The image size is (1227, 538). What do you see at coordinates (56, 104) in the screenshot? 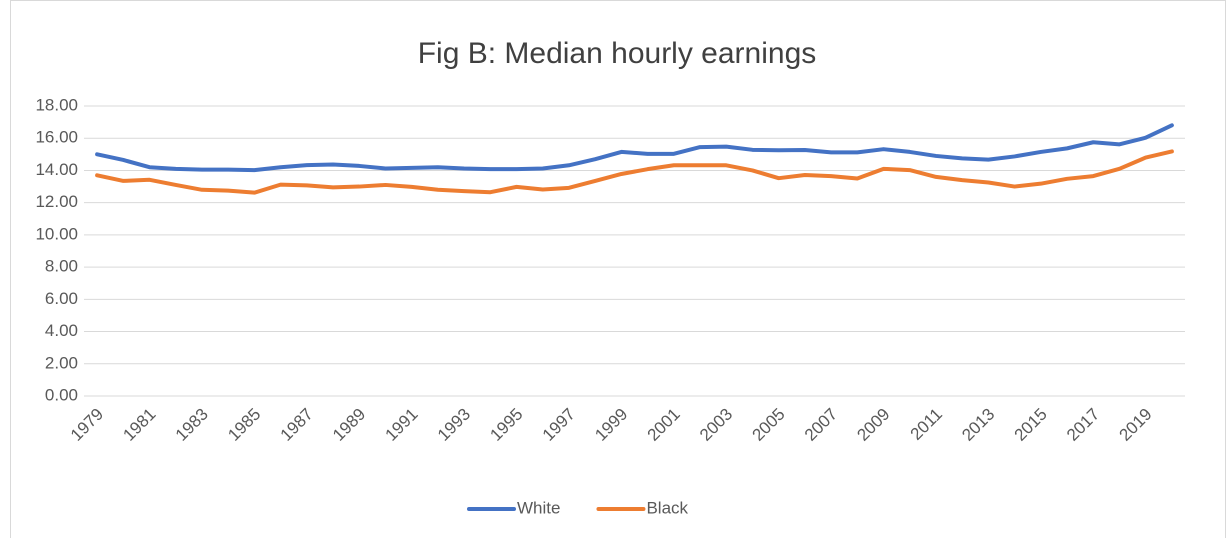
I see `y-tick-label: 18.00` at bounding box center [56, 104].